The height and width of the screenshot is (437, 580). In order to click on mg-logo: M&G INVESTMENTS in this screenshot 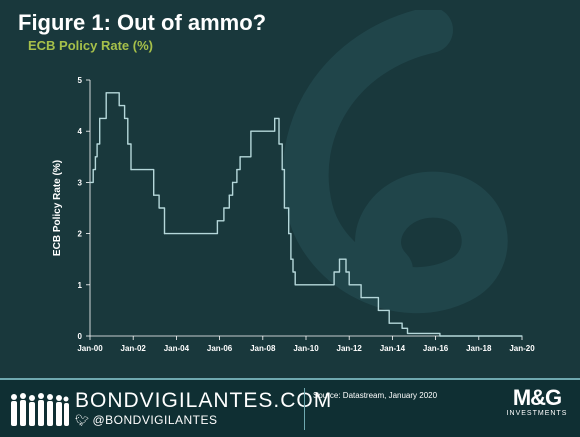, I will do `click(537, 401)`.